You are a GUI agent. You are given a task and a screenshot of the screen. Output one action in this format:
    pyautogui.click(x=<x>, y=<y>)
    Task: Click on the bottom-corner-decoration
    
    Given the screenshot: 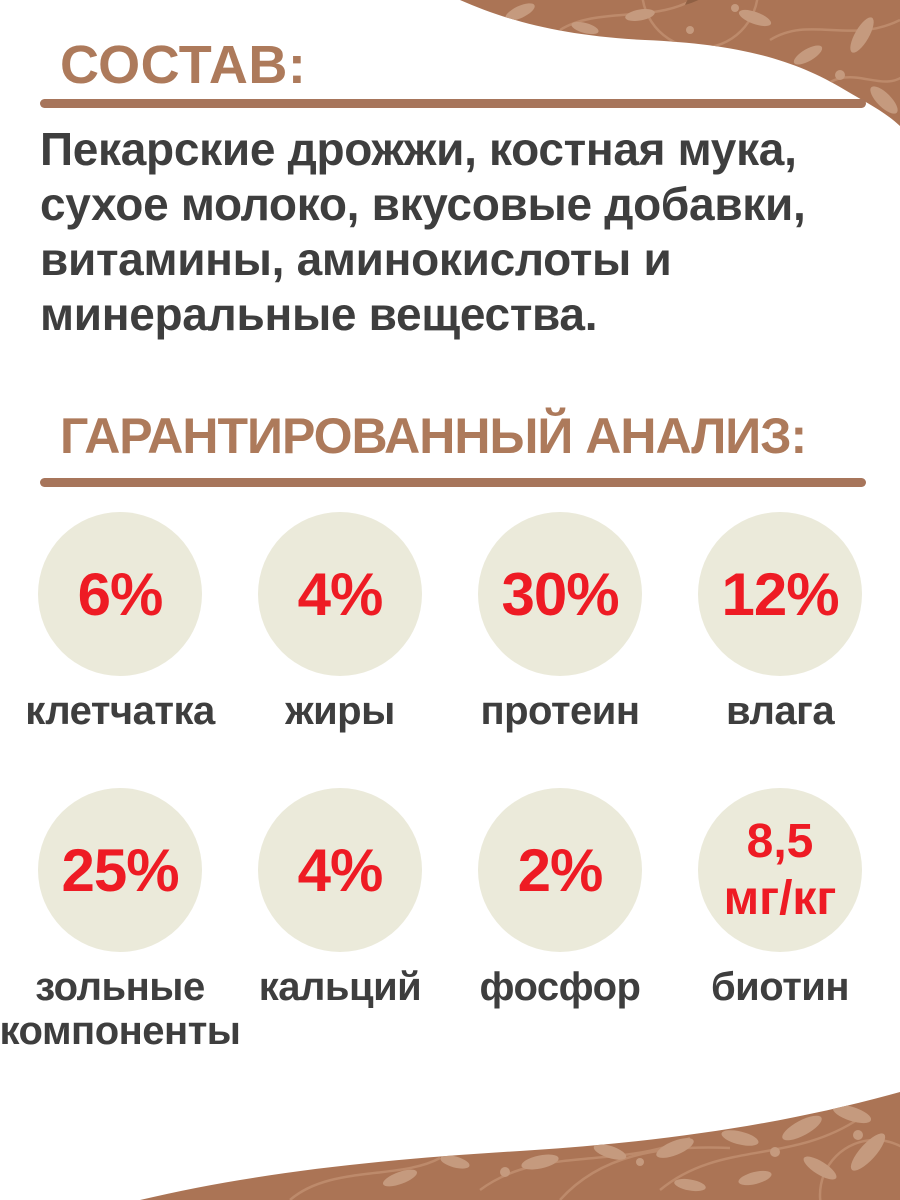 What is the action you would take?
    pyautogui.click(x=520, y=1146)
    